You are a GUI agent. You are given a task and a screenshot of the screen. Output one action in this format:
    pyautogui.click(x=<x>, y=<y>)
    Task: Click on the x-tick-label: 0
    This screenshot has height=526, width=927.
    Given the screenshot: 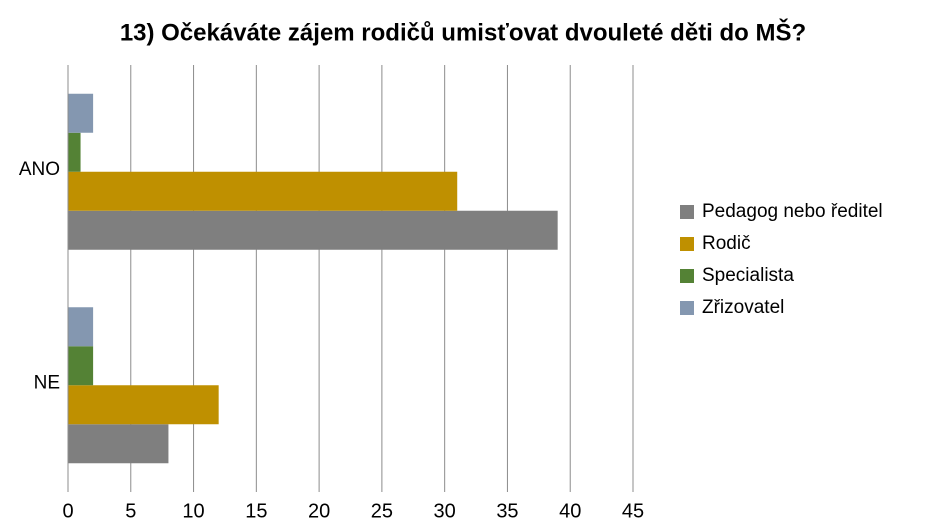 What is the action you would take?
    pyautogui.click(x=67, y=511)
    